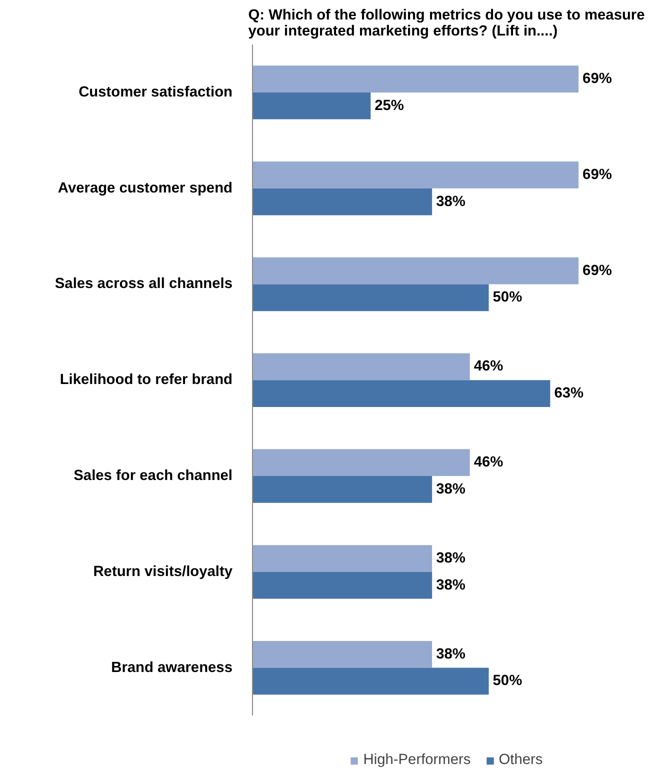 The height and width of the screenshot is (778, 652). What do you see at coordinates (163, 572) in the screenshot?
I see `y-tick-label: Return visits/loyalty` at bounding box center [163, 572].